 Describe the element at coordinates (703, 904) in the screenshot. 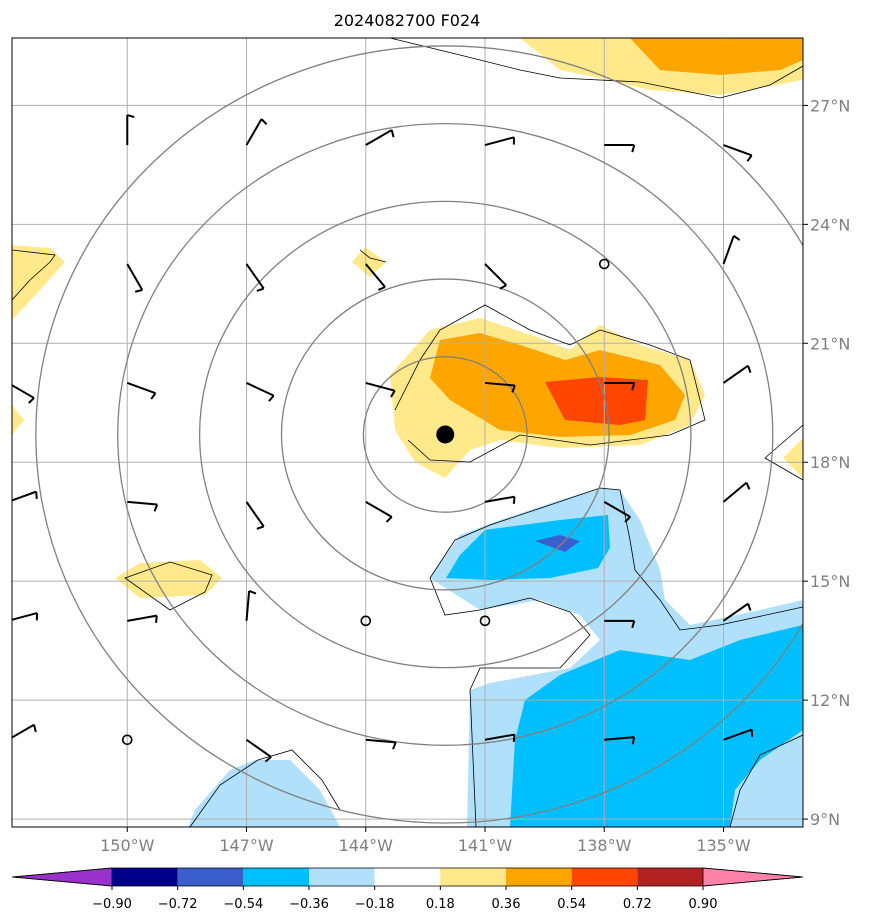

I see `colorbar-label: 0.90` at that location.